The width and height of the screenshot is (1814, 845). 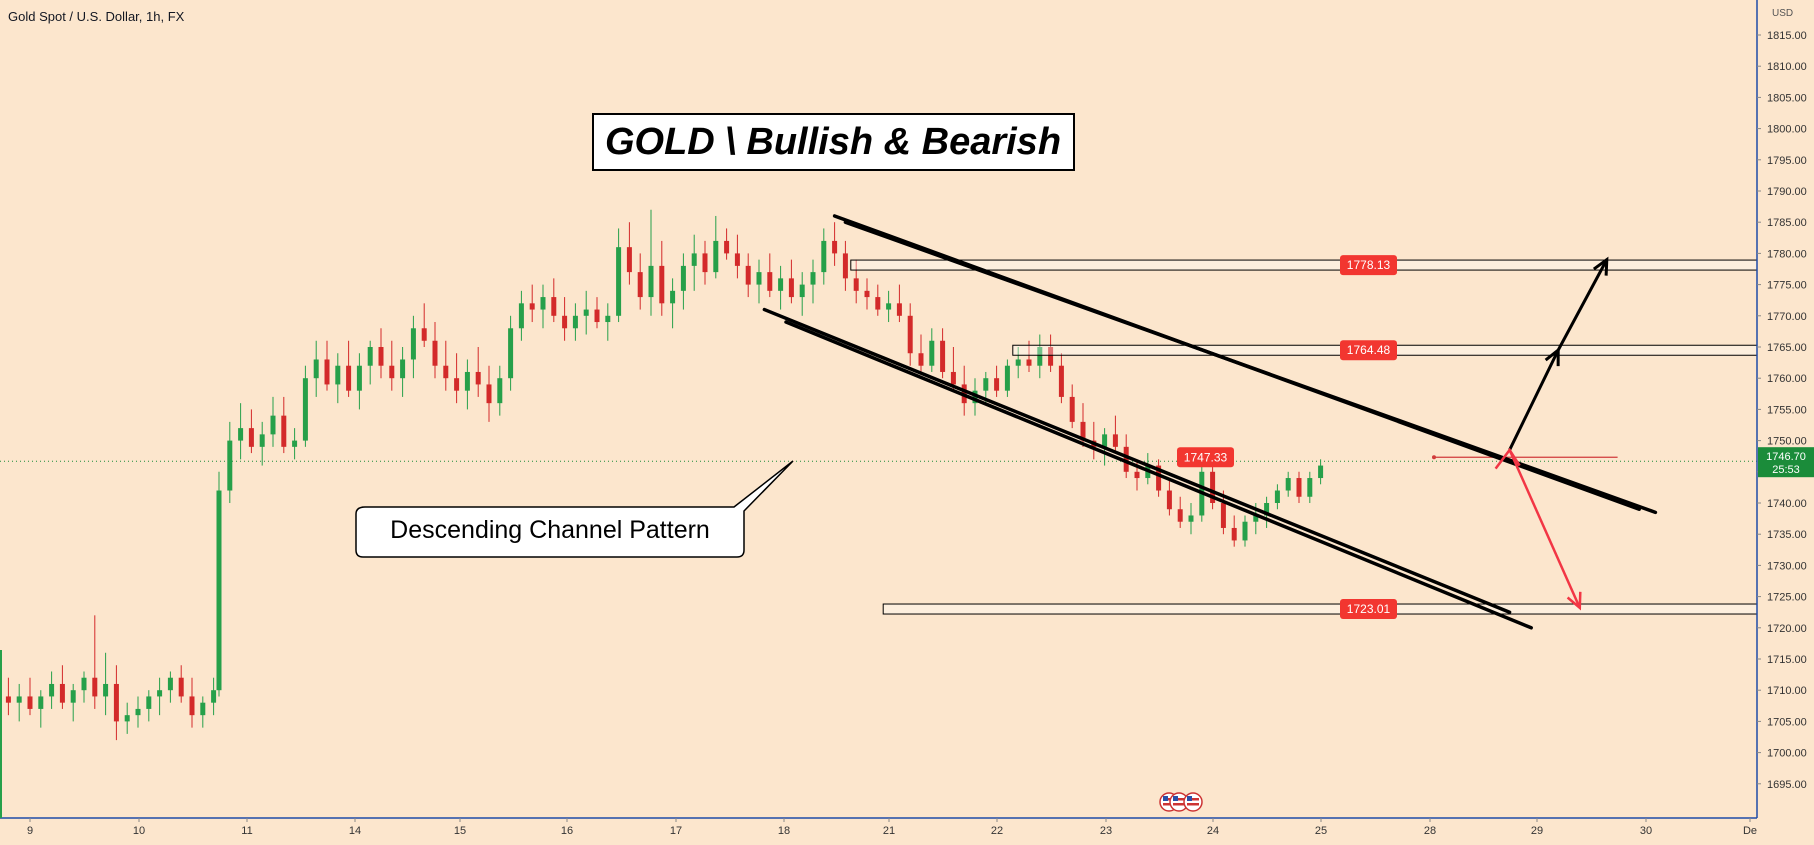 I want to click on x-tick-label: 15, so click(x=460, y=831).